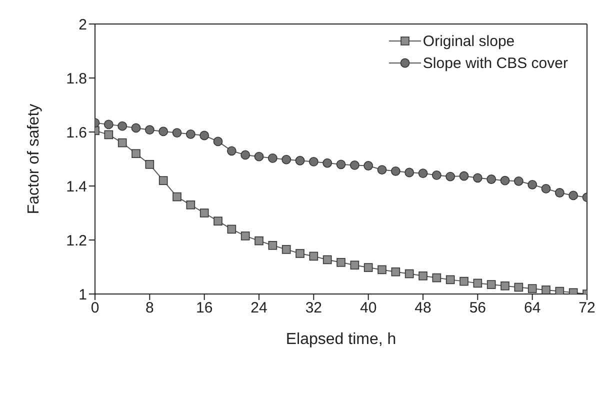 This screenshot has height=416, width=603. What do you see at coordinates (423, 308) in the screenshot?
I see `x-tick-label: 48` at bounding box center [423, 308].